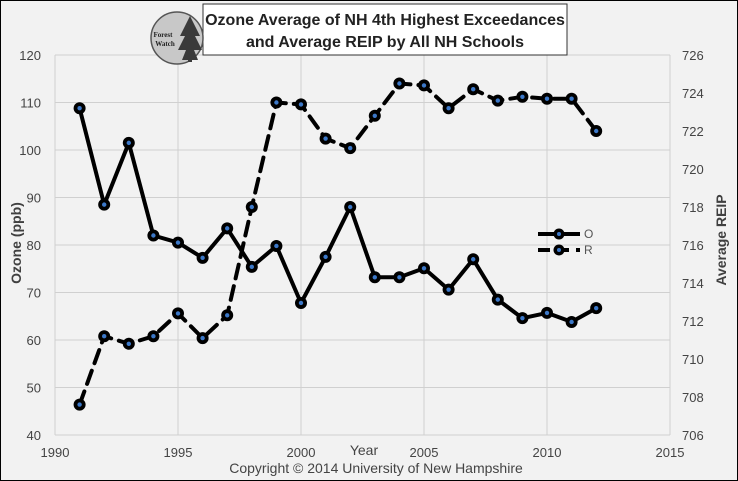 The image size is (738, 481). I want to click on y-right-tick-label: 726, so click(693, 55).